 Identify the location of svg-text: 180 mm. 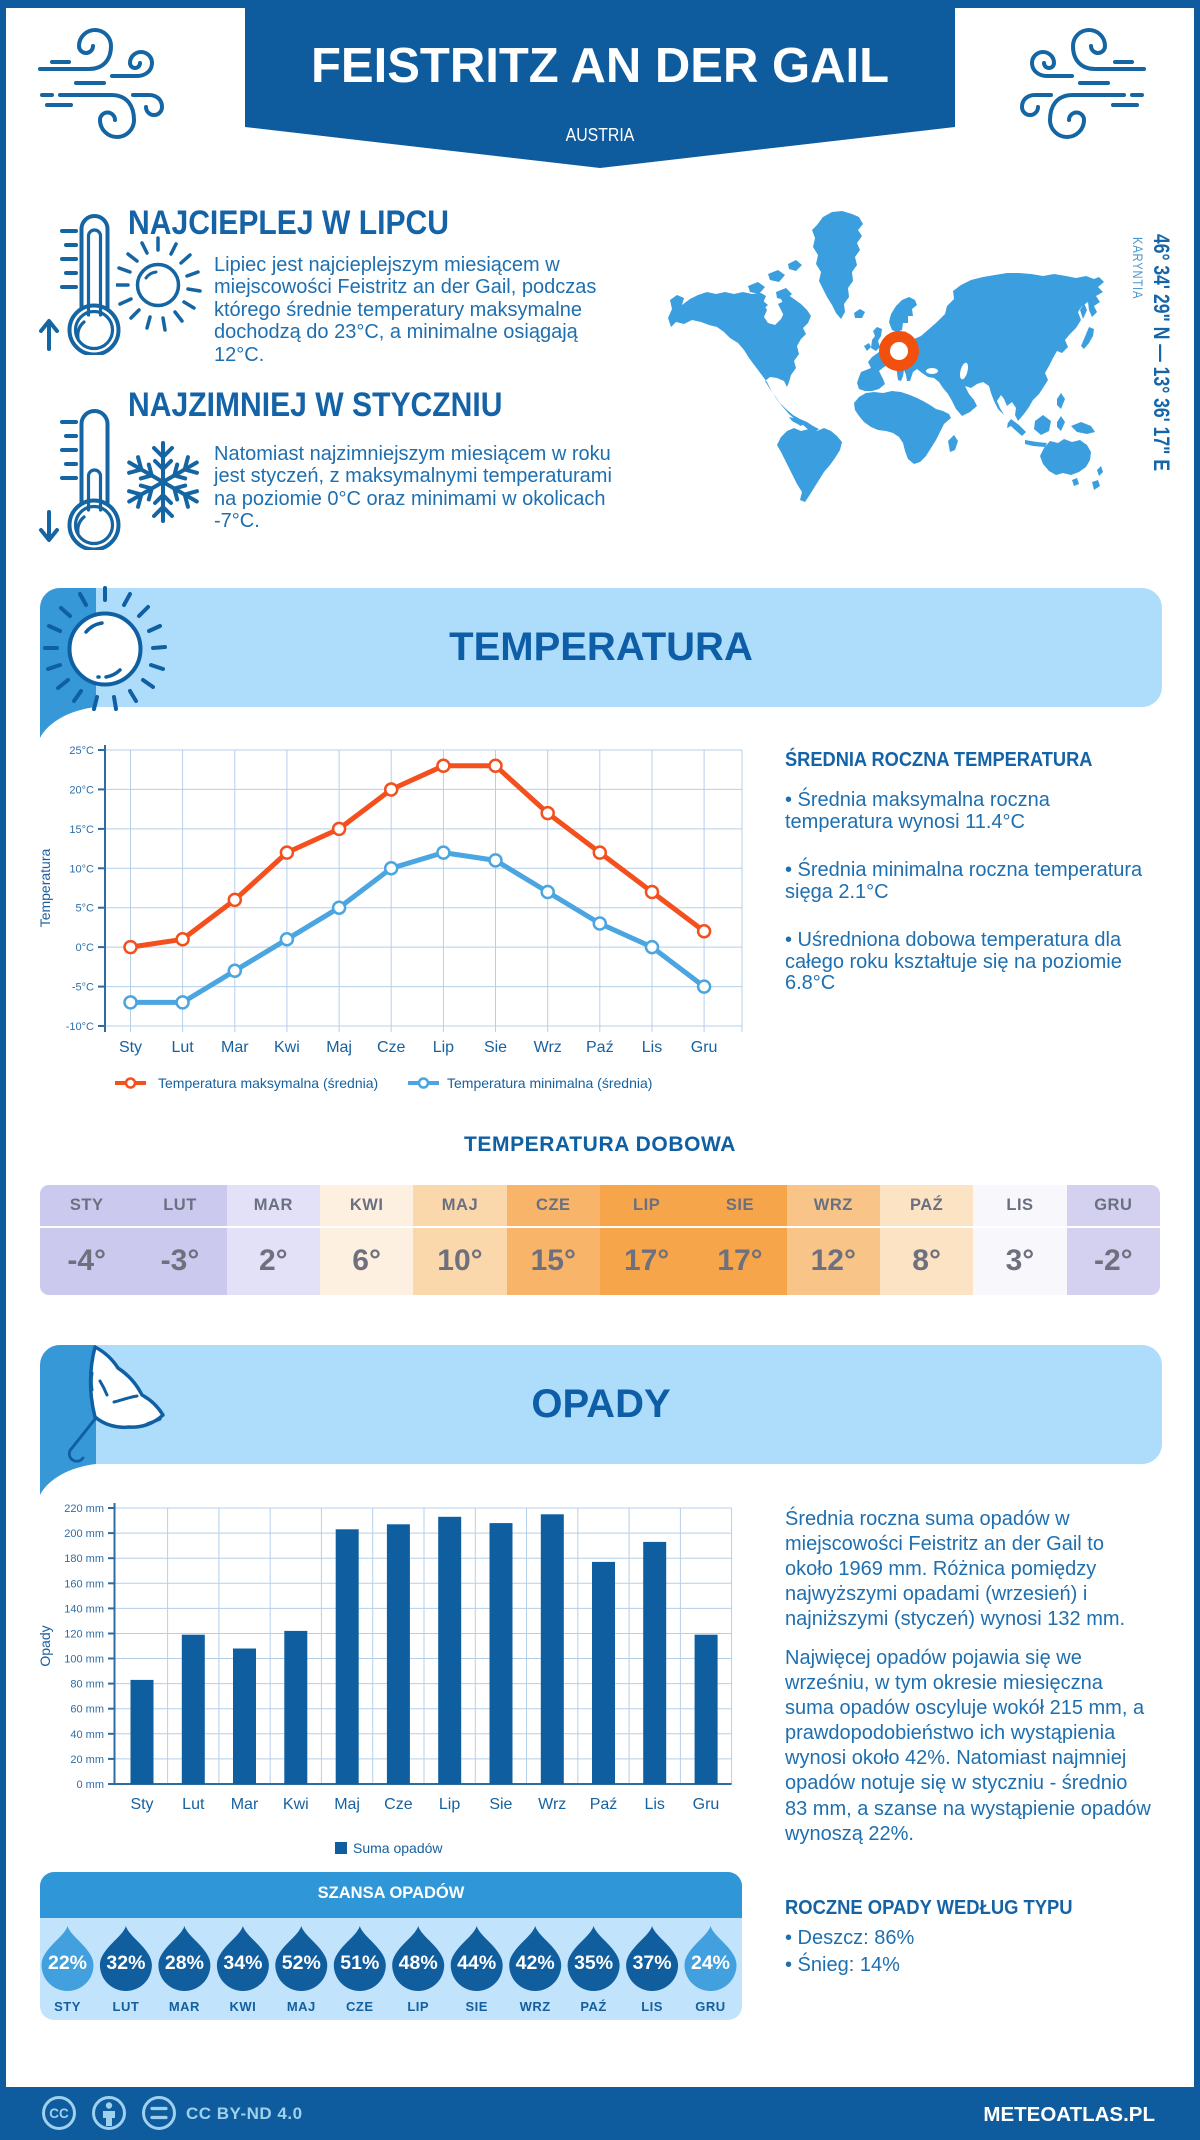
(84, 1559).